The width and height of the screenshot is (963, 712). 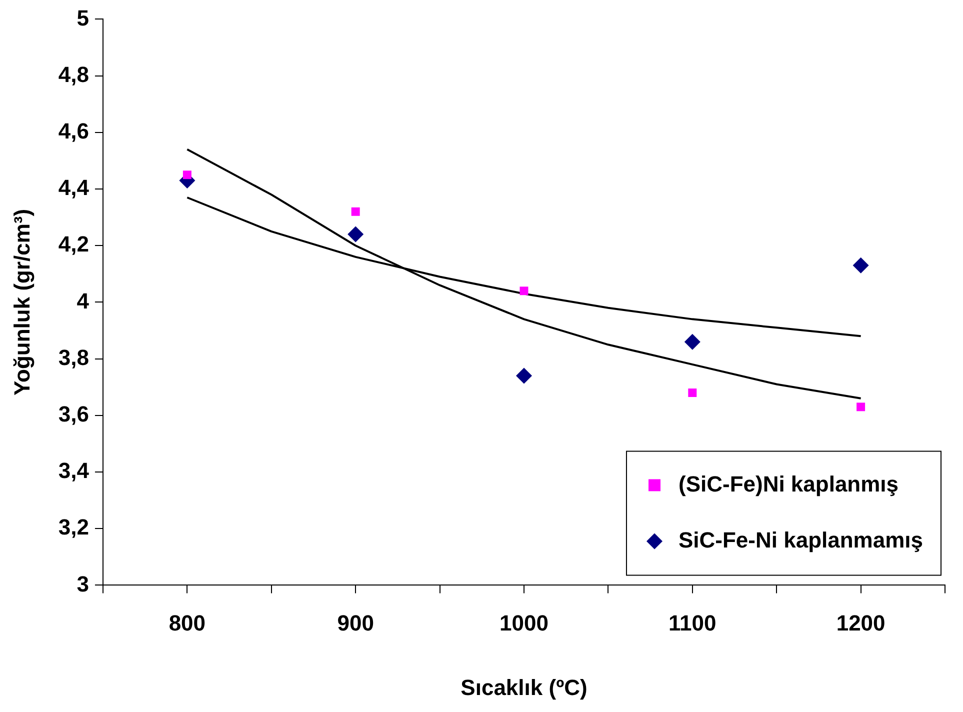 I want to click on y-tick-label: 3,2, so click(x=73, y=527).